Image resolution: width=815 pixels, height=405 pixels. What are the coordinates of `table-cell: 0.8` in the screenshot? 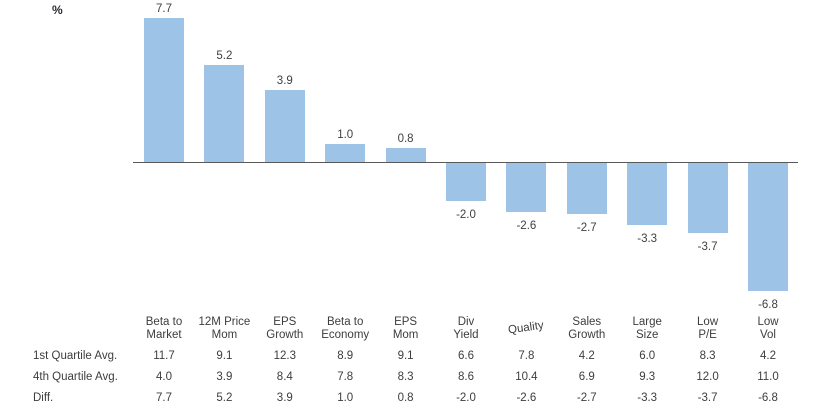 It's located at (405, 398).